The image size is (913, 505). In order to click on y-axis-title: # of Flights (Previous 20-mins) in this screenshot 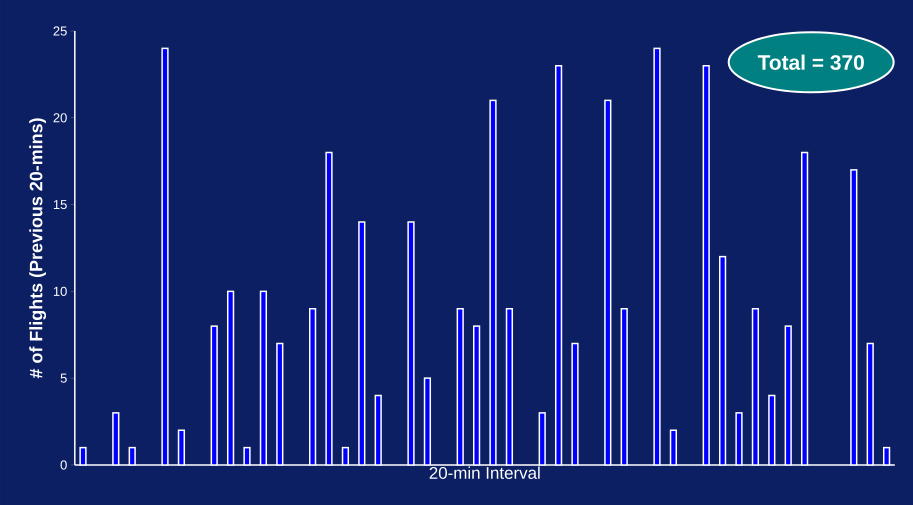, I will do `click(37, 248)`.